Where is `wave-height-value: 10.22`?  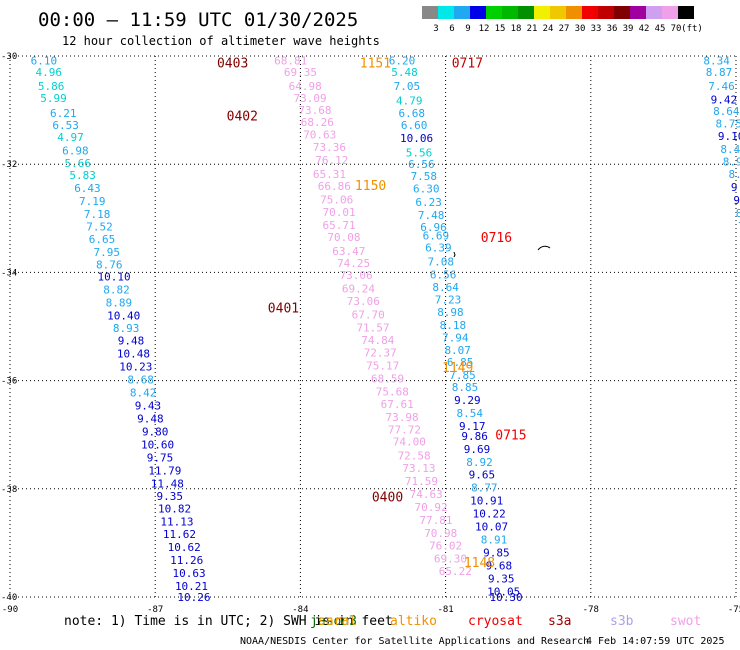
wave-height-value: 10.22 is located at coordinates (489, 514).